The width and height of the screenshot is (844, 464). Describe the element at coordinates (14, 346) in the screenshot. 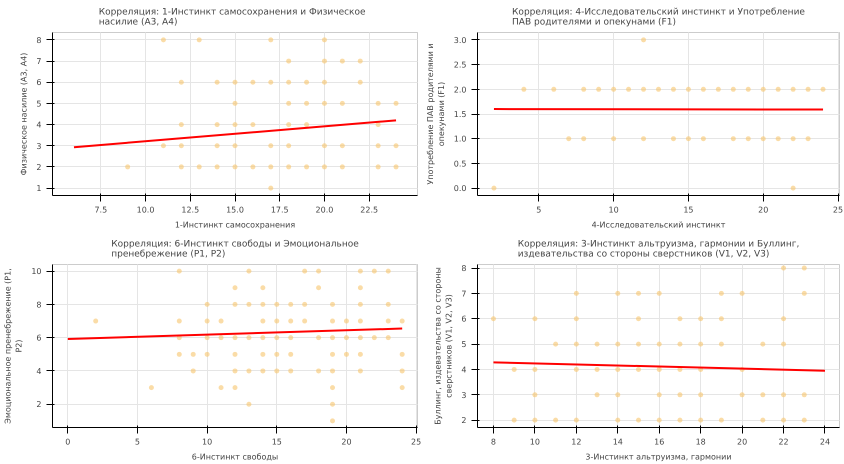

I see `y-axis-title: Эмоциональное пренебрежение (P1, P2)` at that location.